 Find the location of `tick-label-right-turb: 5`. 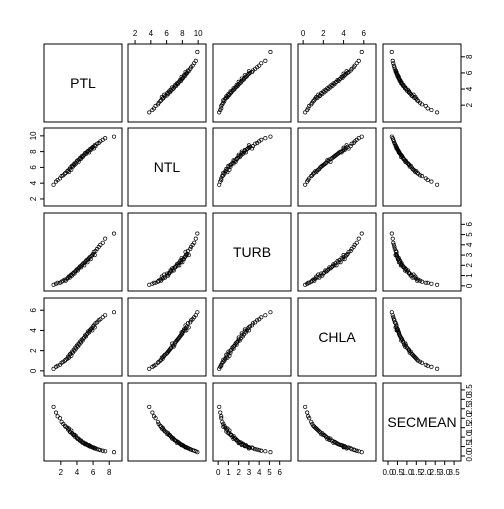

tick-label-right-turb: 5 is located at coordinates (469, 234).